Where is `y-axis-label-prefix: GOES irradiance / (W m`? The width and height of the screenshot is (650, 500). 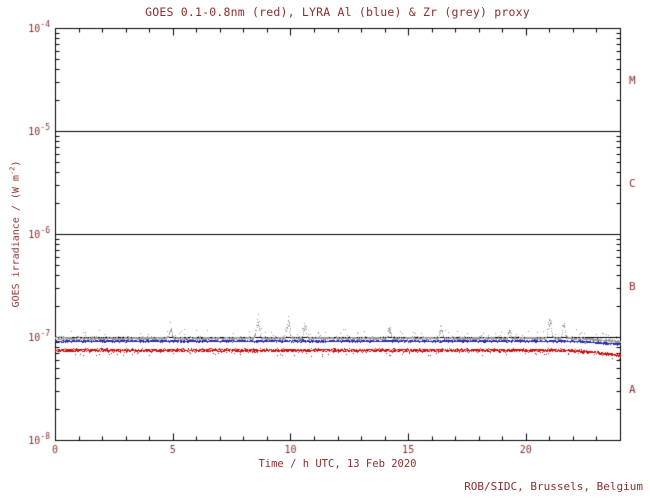
y-axis-label-prefix: GOES irradiance / (W m is located at coordinates (16, 241).